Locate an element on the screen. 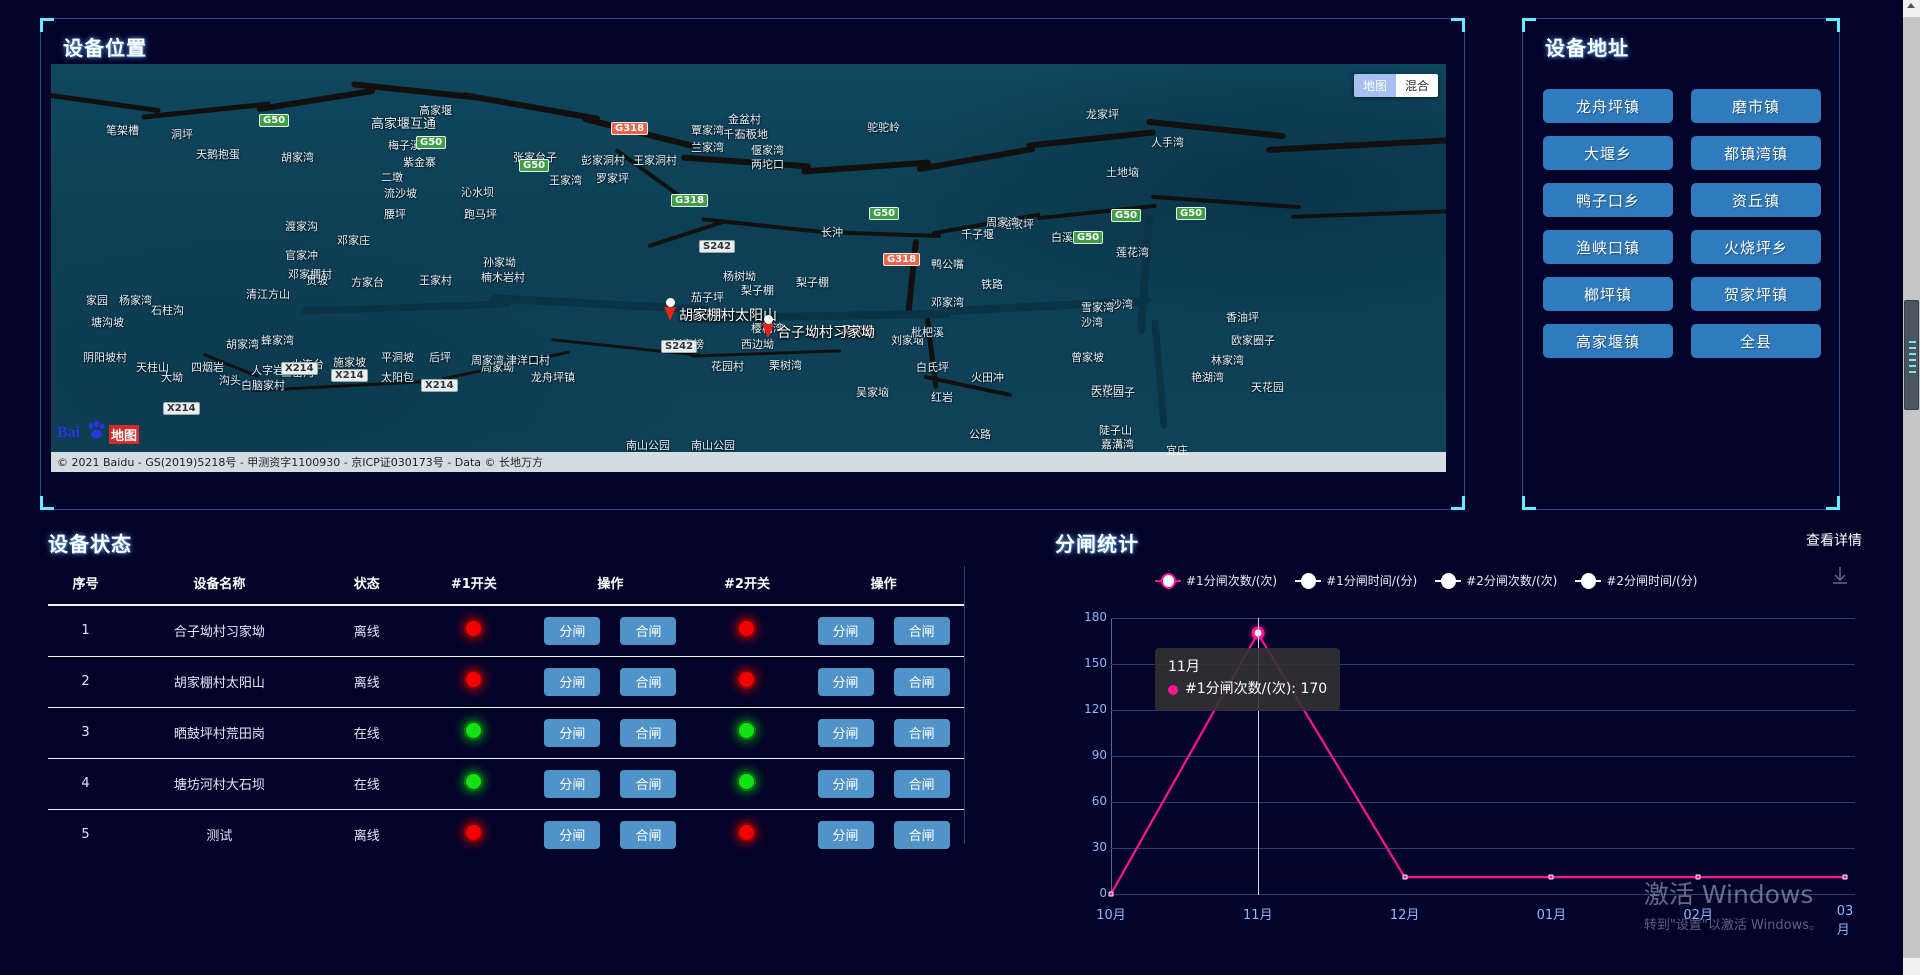  map-type-switch: 地图 混合 is located at coordinates (1395, 85).